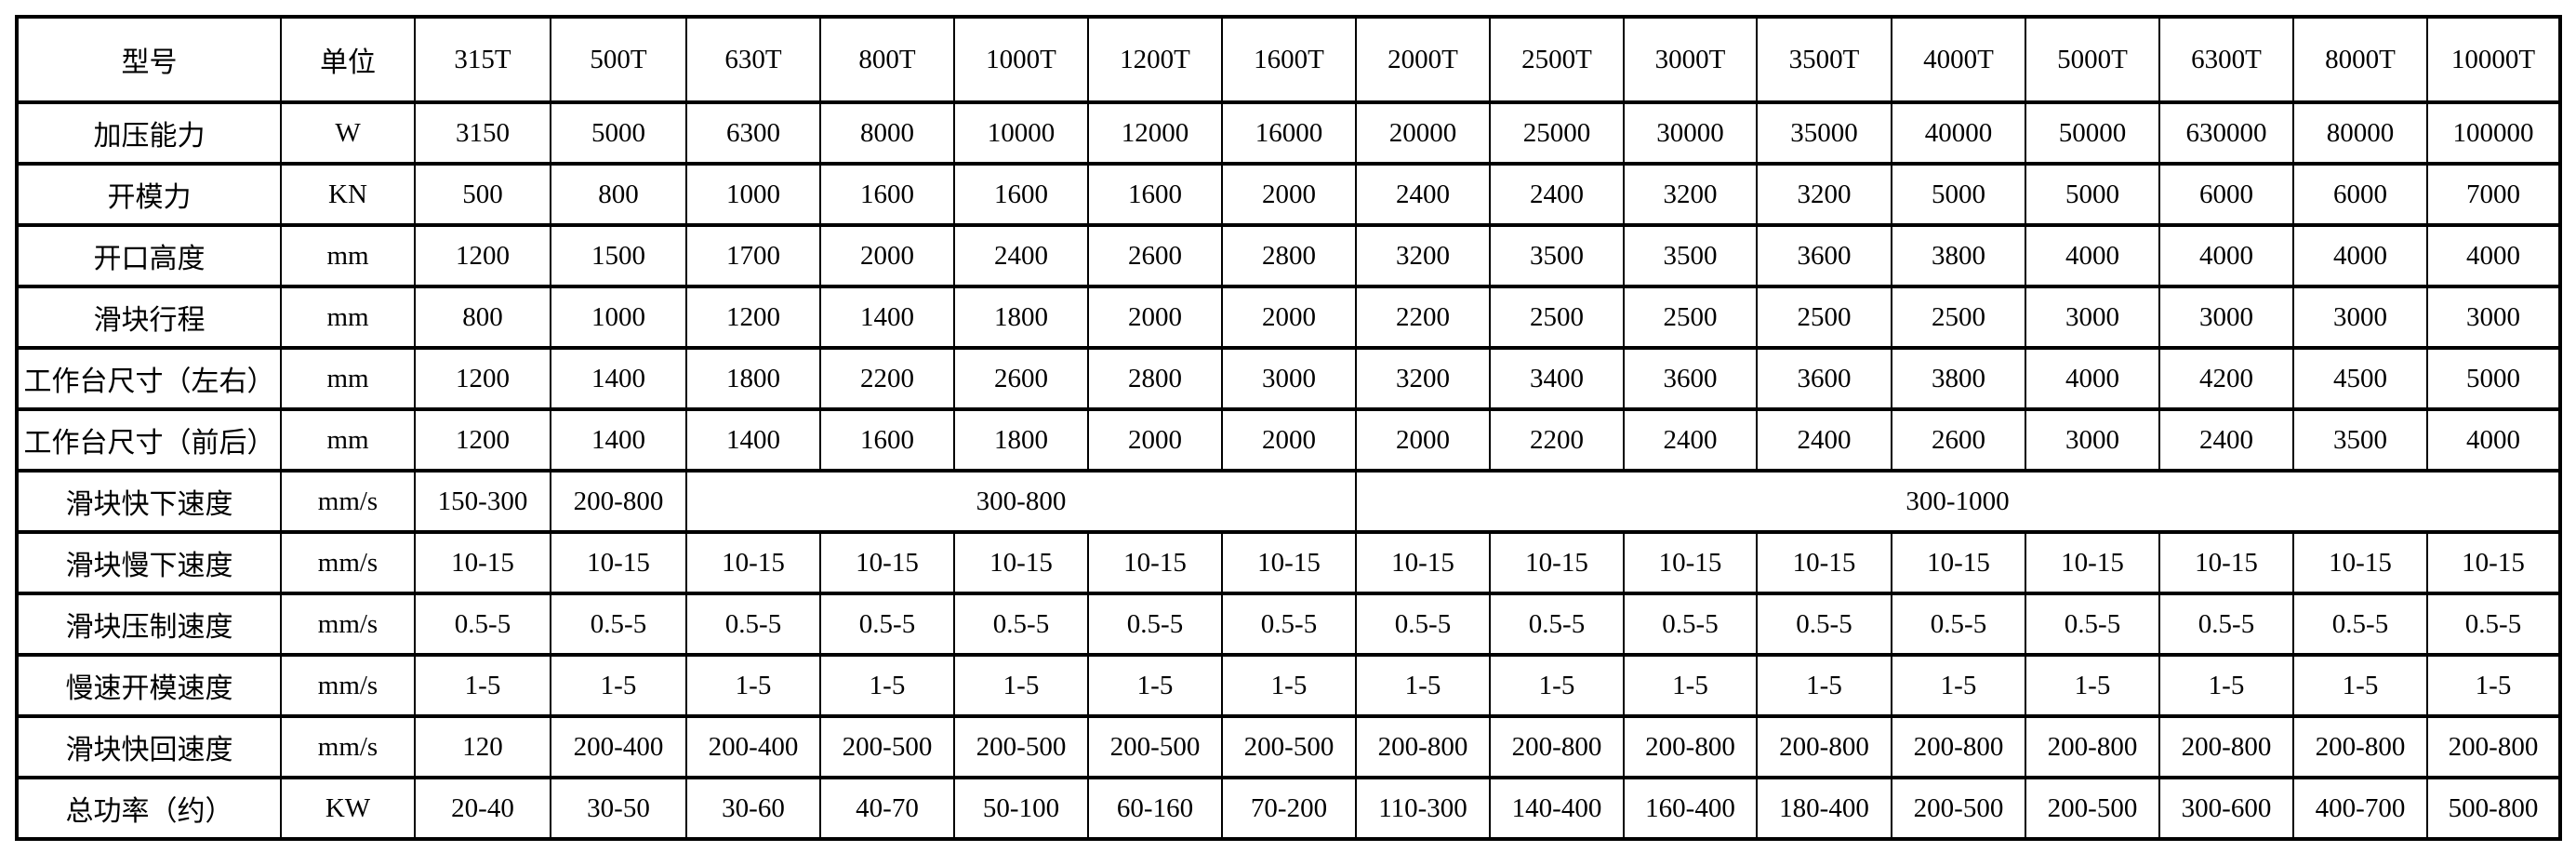  I want to click on value-cell: 200-400, so click(618, 746).